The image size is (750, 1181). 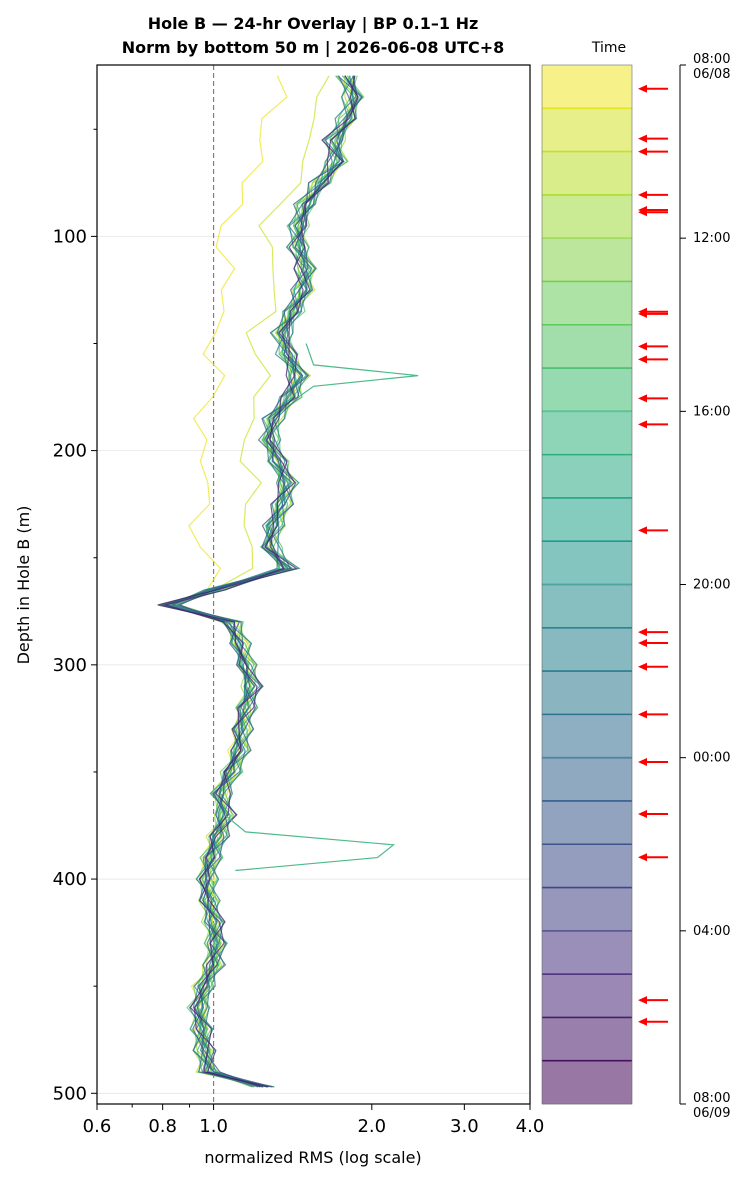 I want to click on time-tick-label: 08:00 06/09, so click(x=711, y=1106).